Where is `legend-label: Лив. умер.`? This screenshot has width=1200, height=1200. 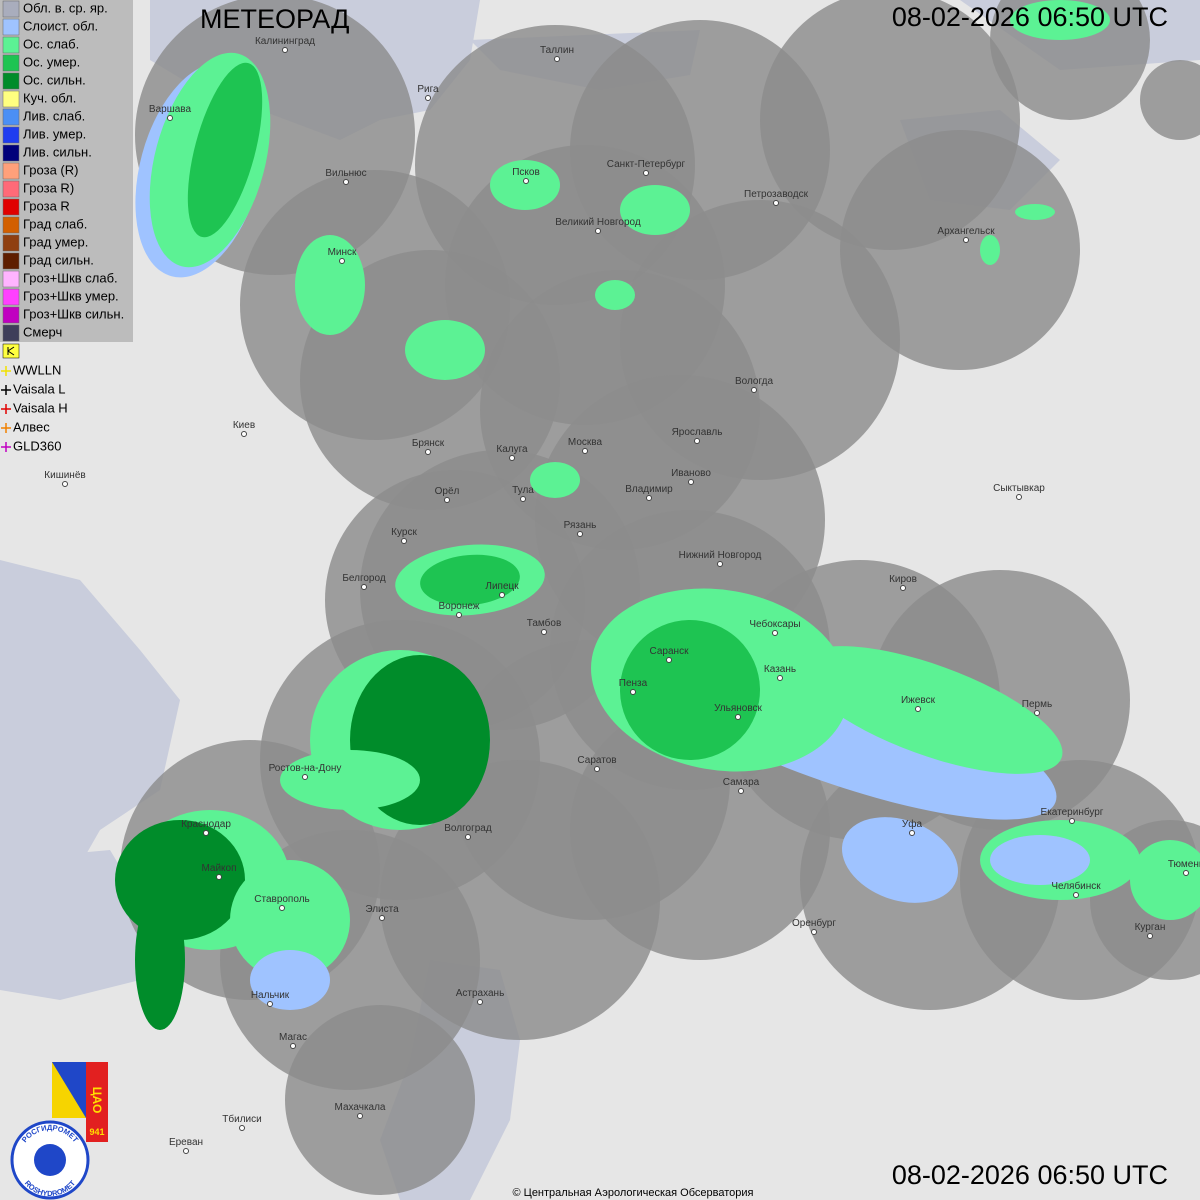
legend-label: Лив. умер. is located at coordinates (54, 133).